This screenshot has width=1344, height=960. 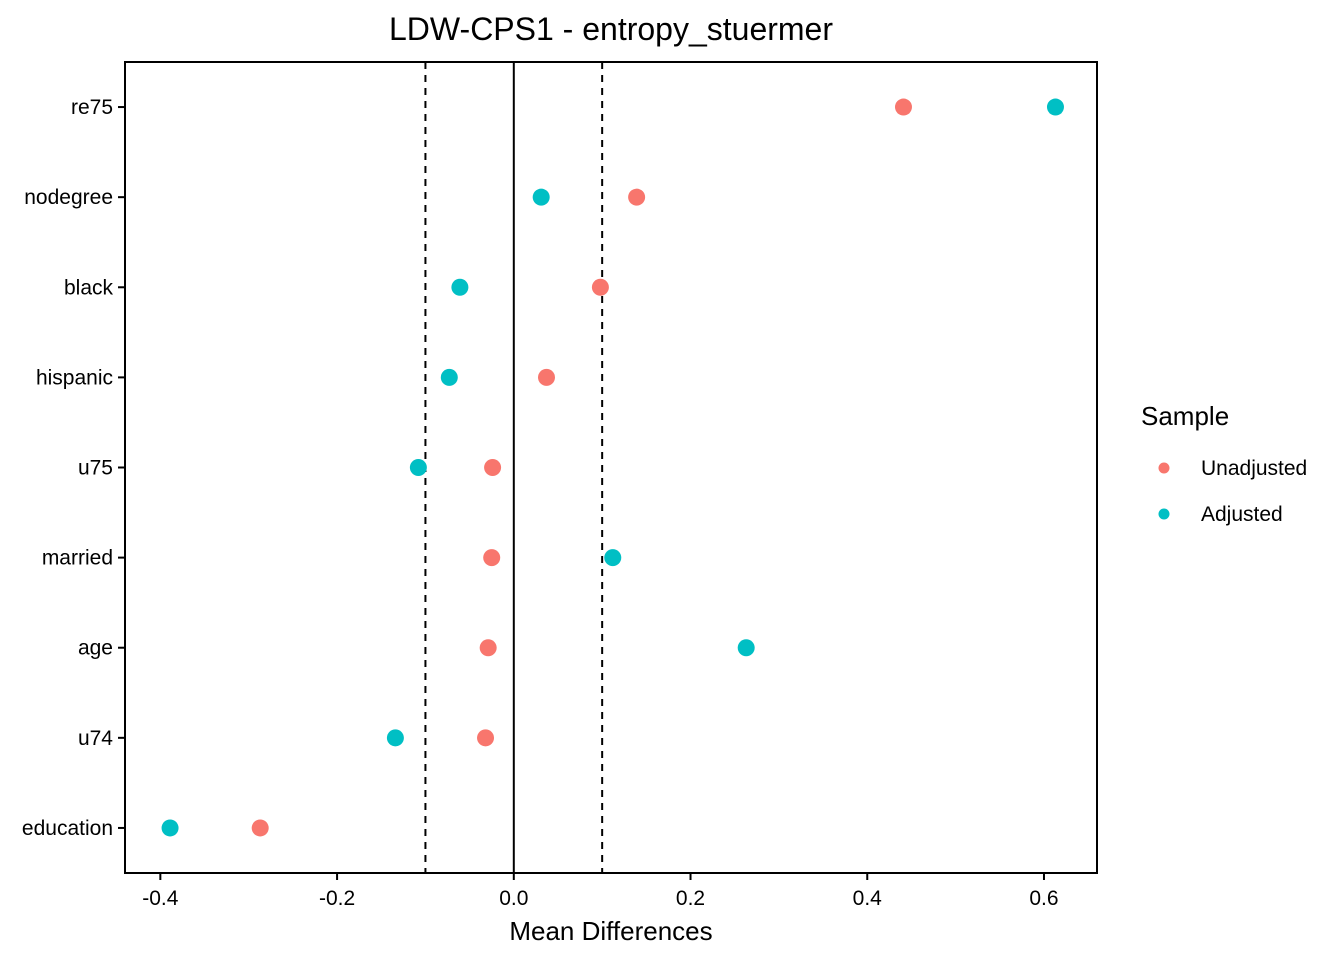 I want to click on x-tick-label: 0.2, so click(x=690, y=898).